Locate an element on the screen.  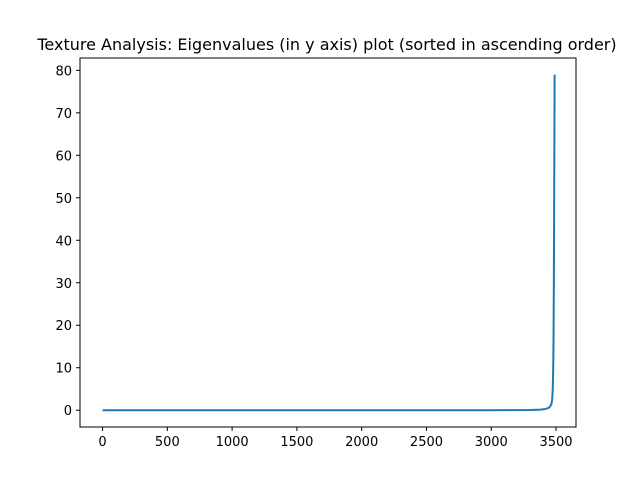
x-tick-label: 2000 is located at coordinates (361, 442).